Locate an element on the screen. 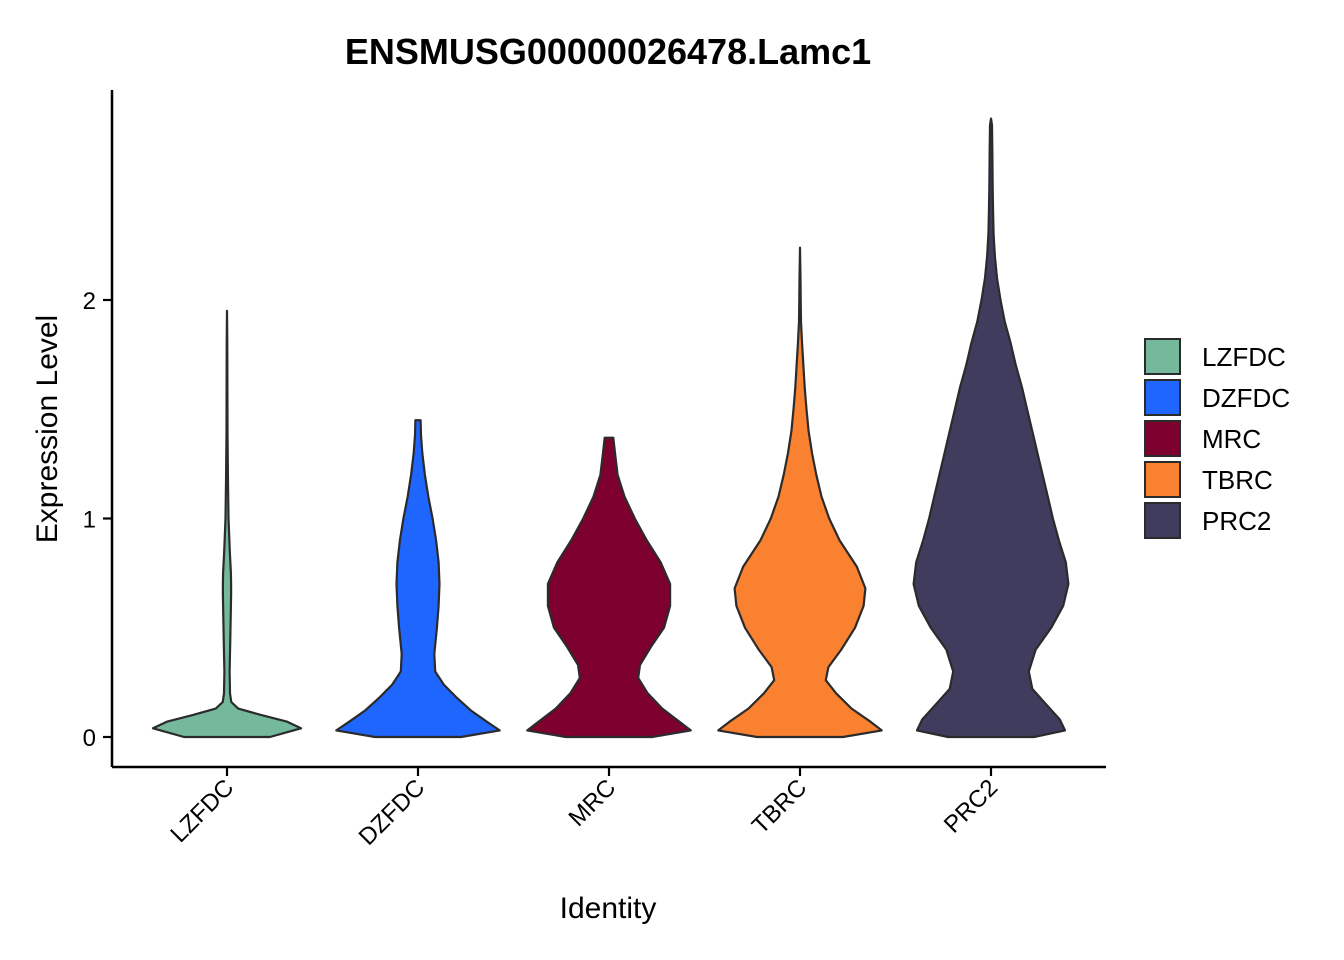 This screenshot has width=1344, height=960. legend-label-mrc: MRC is located at coordinates (1231, 439).